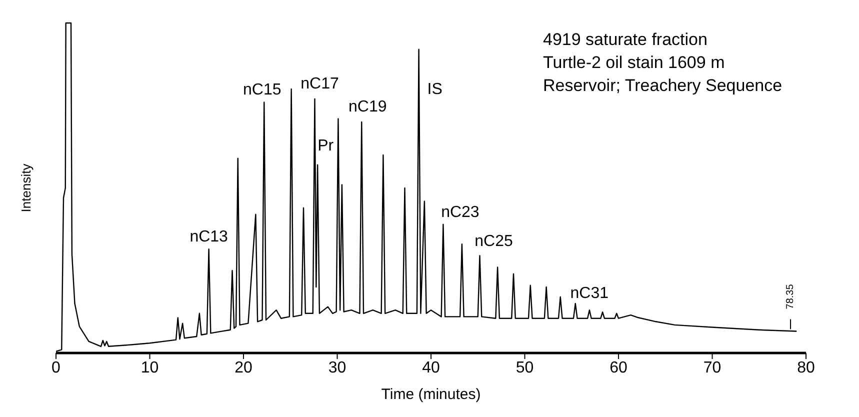 This screenshot has width=859, height=417. What do you see at coordinates (326, 145) in the screenshot?
I see `annotation: Pr` at bounding box center [326, 145].